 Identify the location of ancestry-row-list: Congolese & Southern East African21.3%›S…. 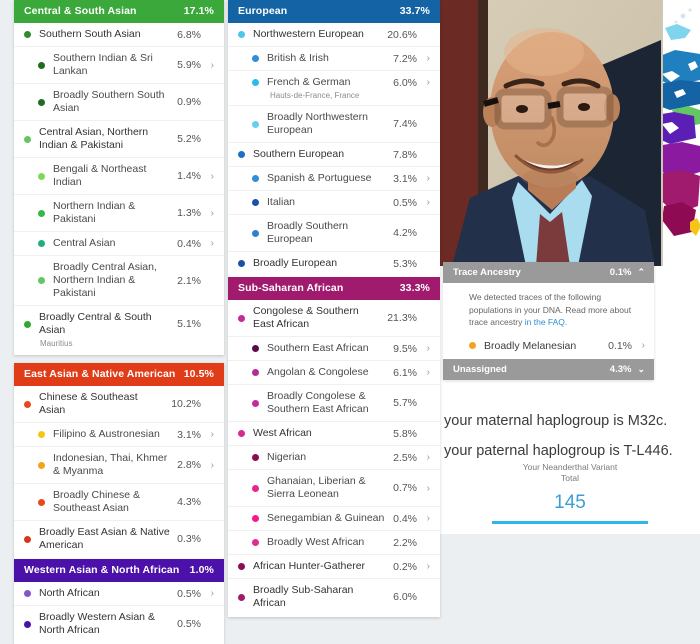
(334, 458).